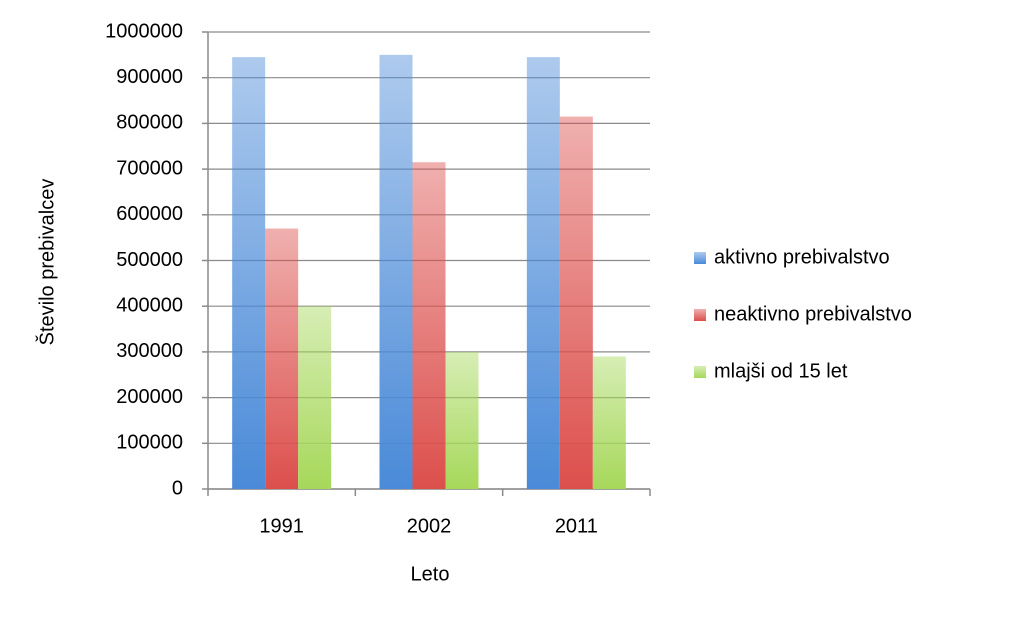 This screenshot has height=624, width=1024. What do you see at coordinates (149, 214) in the screenshot?
I see `y-tick-label: 600000` at bounding box center [149, 214].